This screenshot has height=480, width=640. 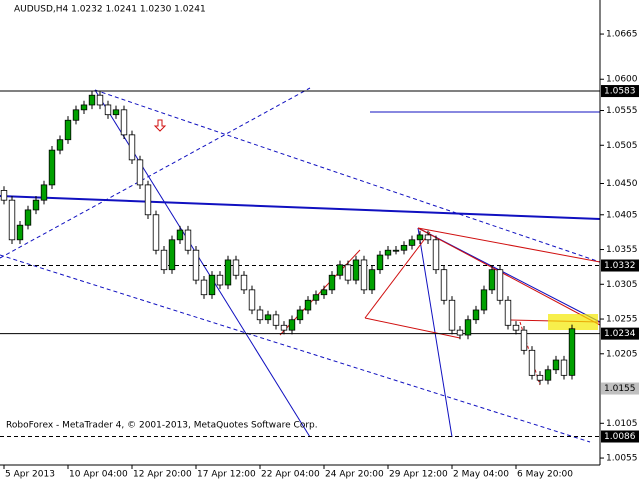 I want to click on price-label: 1.0332, so click(x=620, y=266).